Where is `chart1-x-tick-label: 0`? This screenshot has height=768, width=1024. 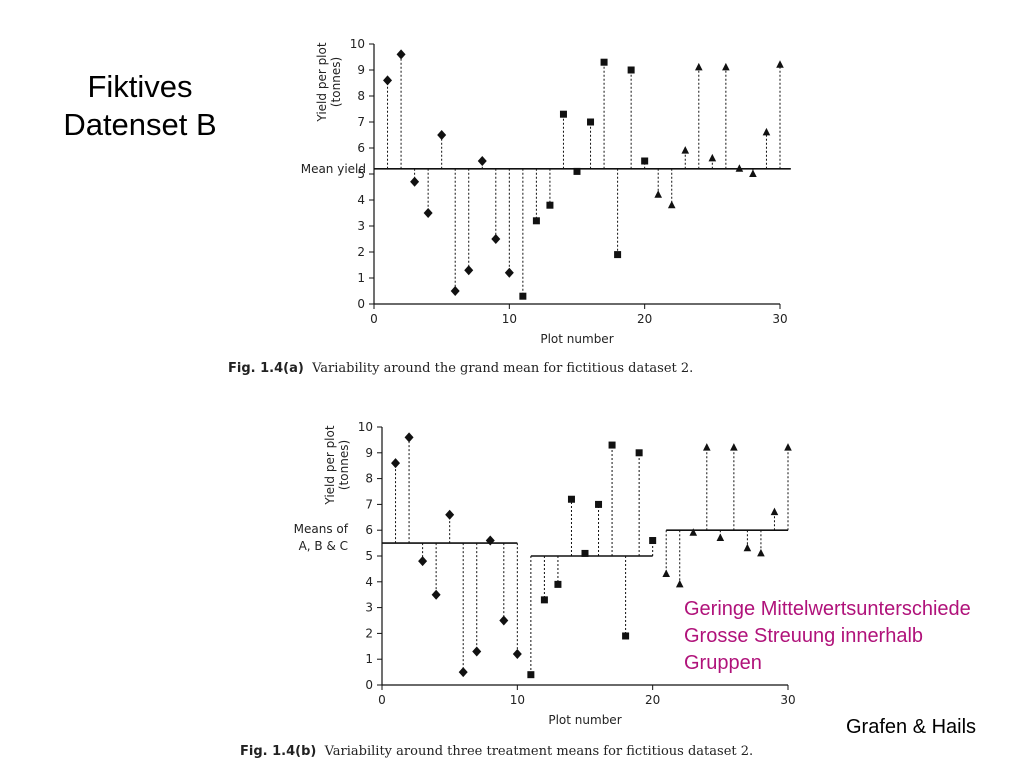 chart1-x-tick-label: 0 is located at coordinates (374, 319).